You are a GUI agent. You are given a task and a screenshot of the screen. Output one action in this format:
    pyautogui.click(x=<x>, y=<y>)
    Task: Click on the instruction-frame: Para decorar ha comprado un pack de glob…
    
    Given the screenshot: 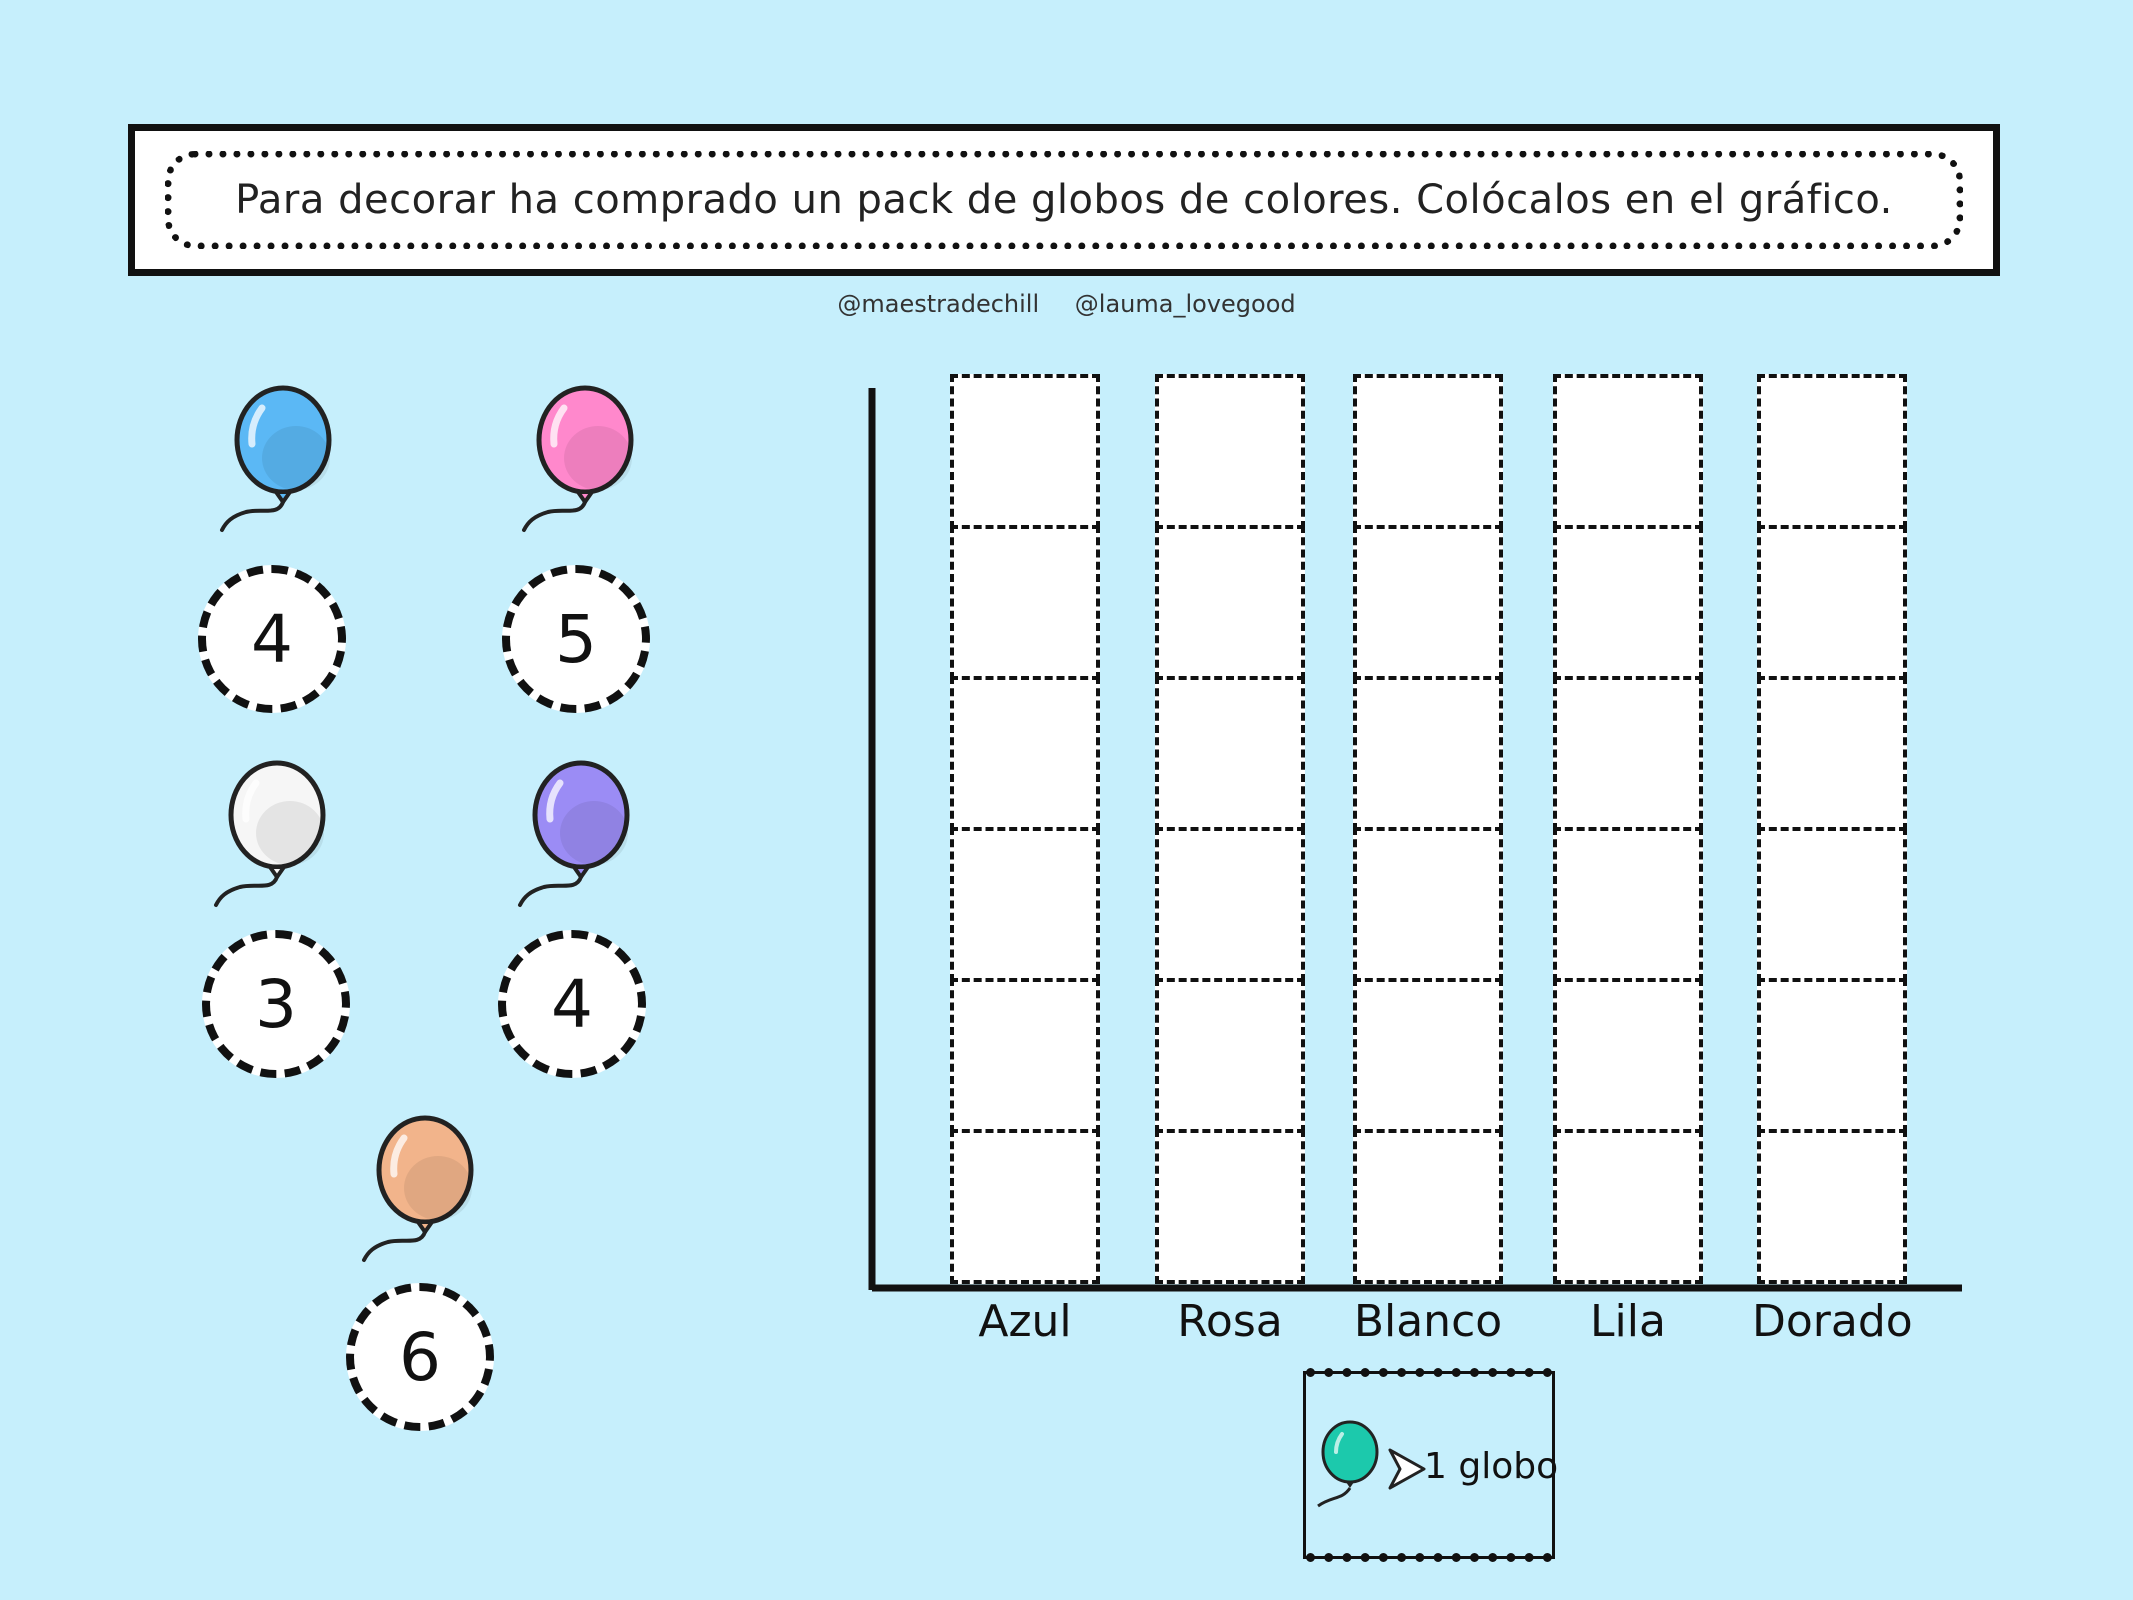 What is the action you would take?
    pyautogui.click(x=1064, y=200)
    